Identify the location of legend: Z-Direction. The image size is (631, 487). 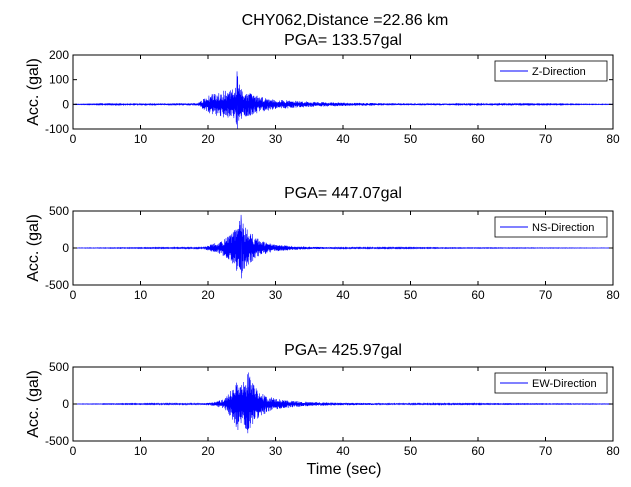
(551, 71).